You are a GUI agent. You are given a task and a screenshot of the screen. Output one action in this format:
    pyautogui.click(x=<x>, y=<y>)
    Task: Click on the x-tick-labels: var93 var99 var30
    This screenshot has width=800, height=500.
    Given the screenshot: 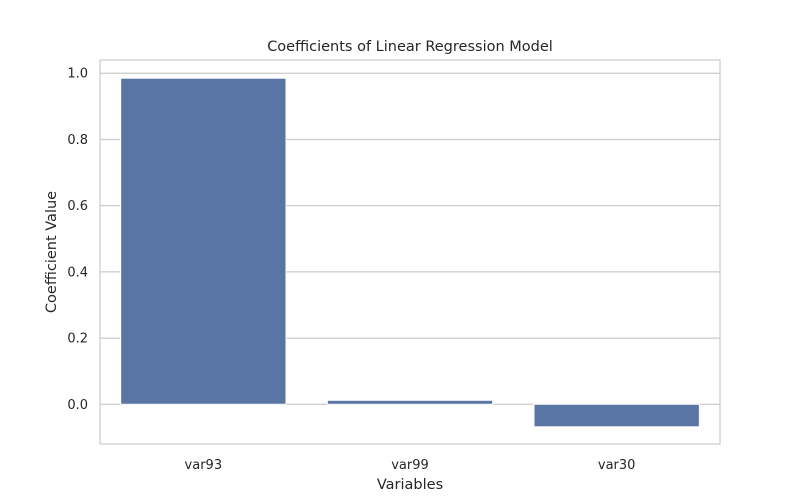 What is the action you would take?
    pyautogui.click(x=410, y=465)
    